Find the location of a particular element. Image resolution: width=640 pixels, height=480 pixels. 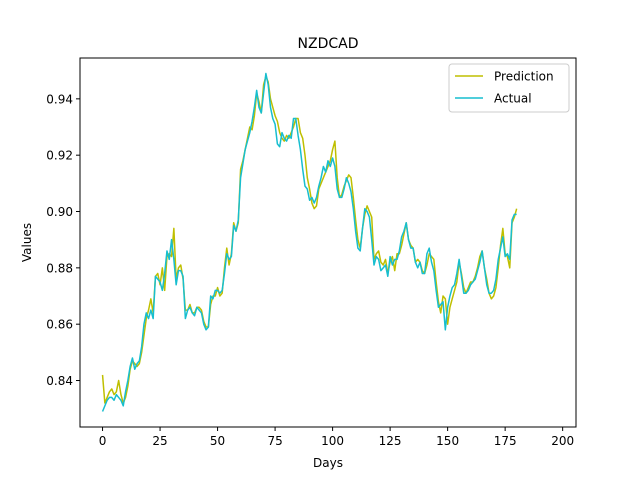

x-tick-label: 125 is located at coordinates (390, 441).